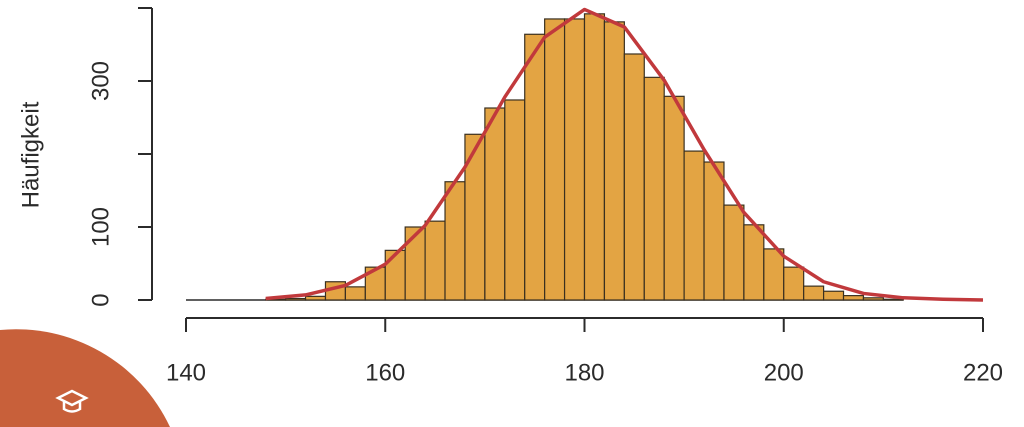  Describe the element at coordinates (85, 378) in the screenshot. I see `logo` at that location.